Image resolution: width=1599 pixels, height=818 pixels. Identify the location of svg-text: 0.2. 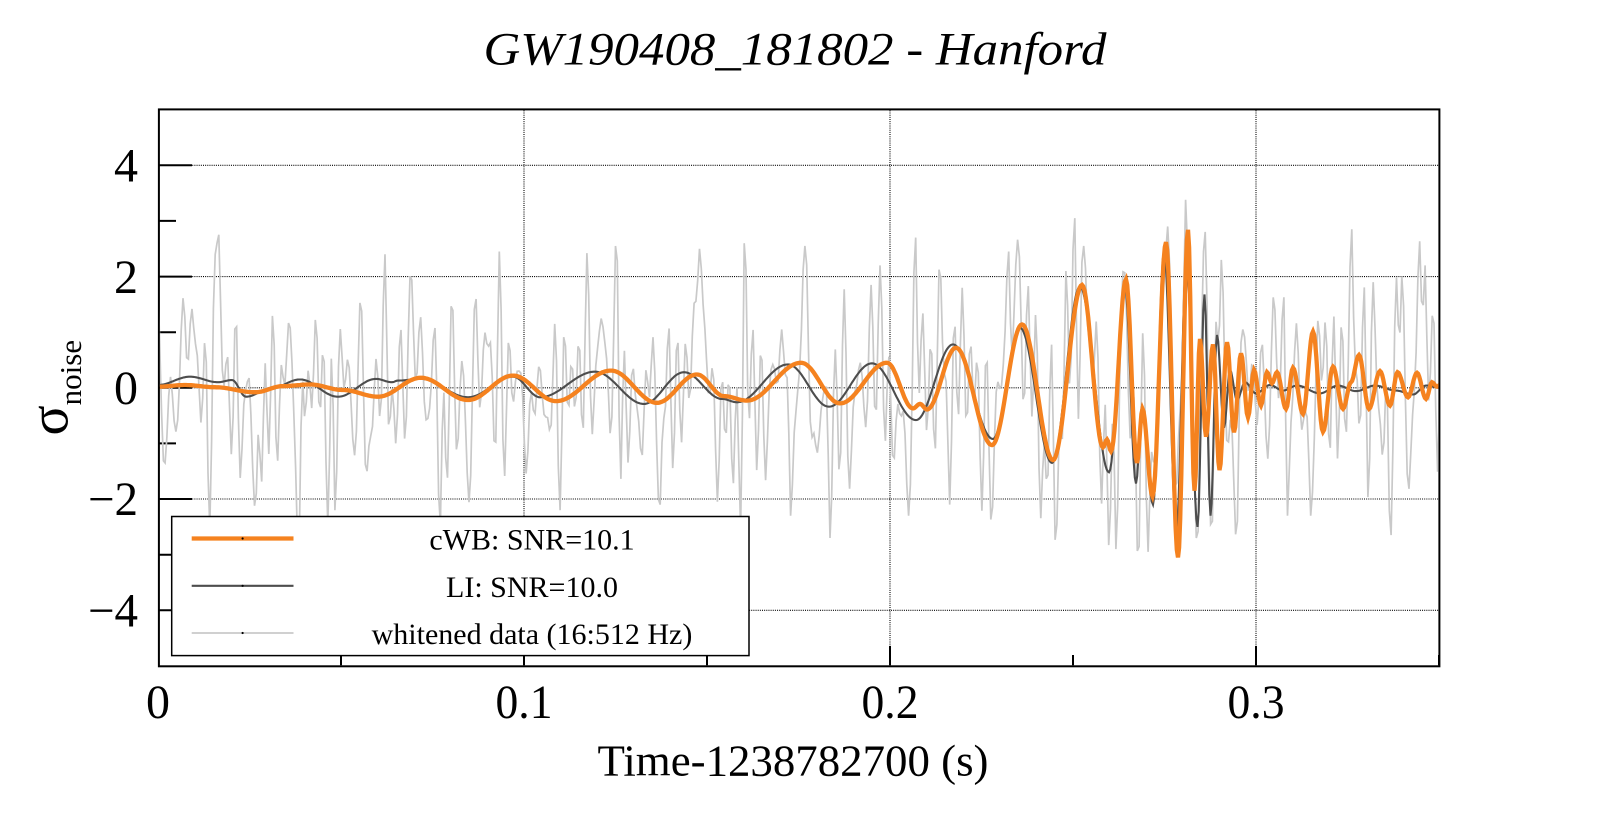
(890, 702).